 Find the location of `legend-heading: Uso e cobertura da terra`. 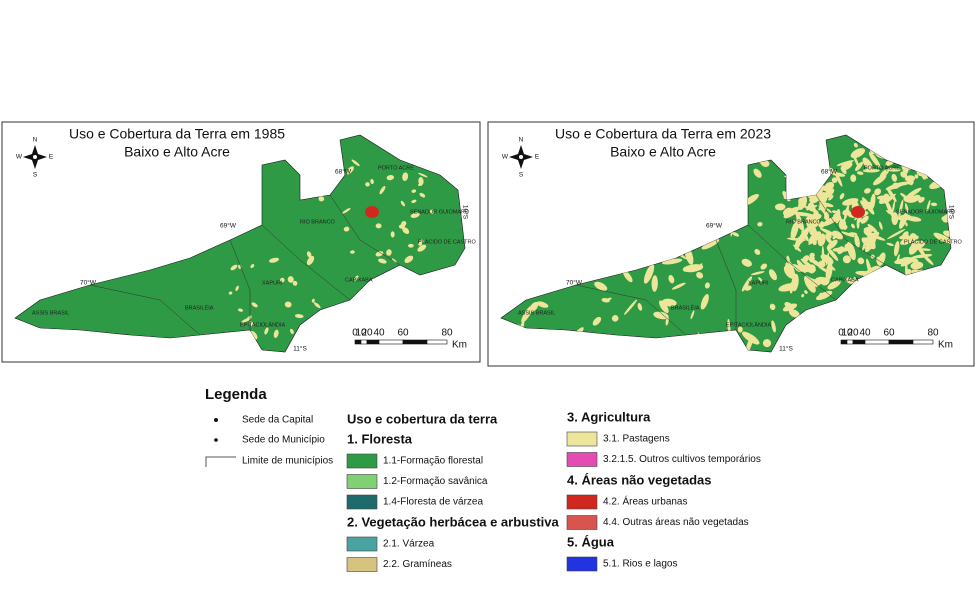

legend-heading: Uso e cobertura da terra is located at coordinates (422, 418).